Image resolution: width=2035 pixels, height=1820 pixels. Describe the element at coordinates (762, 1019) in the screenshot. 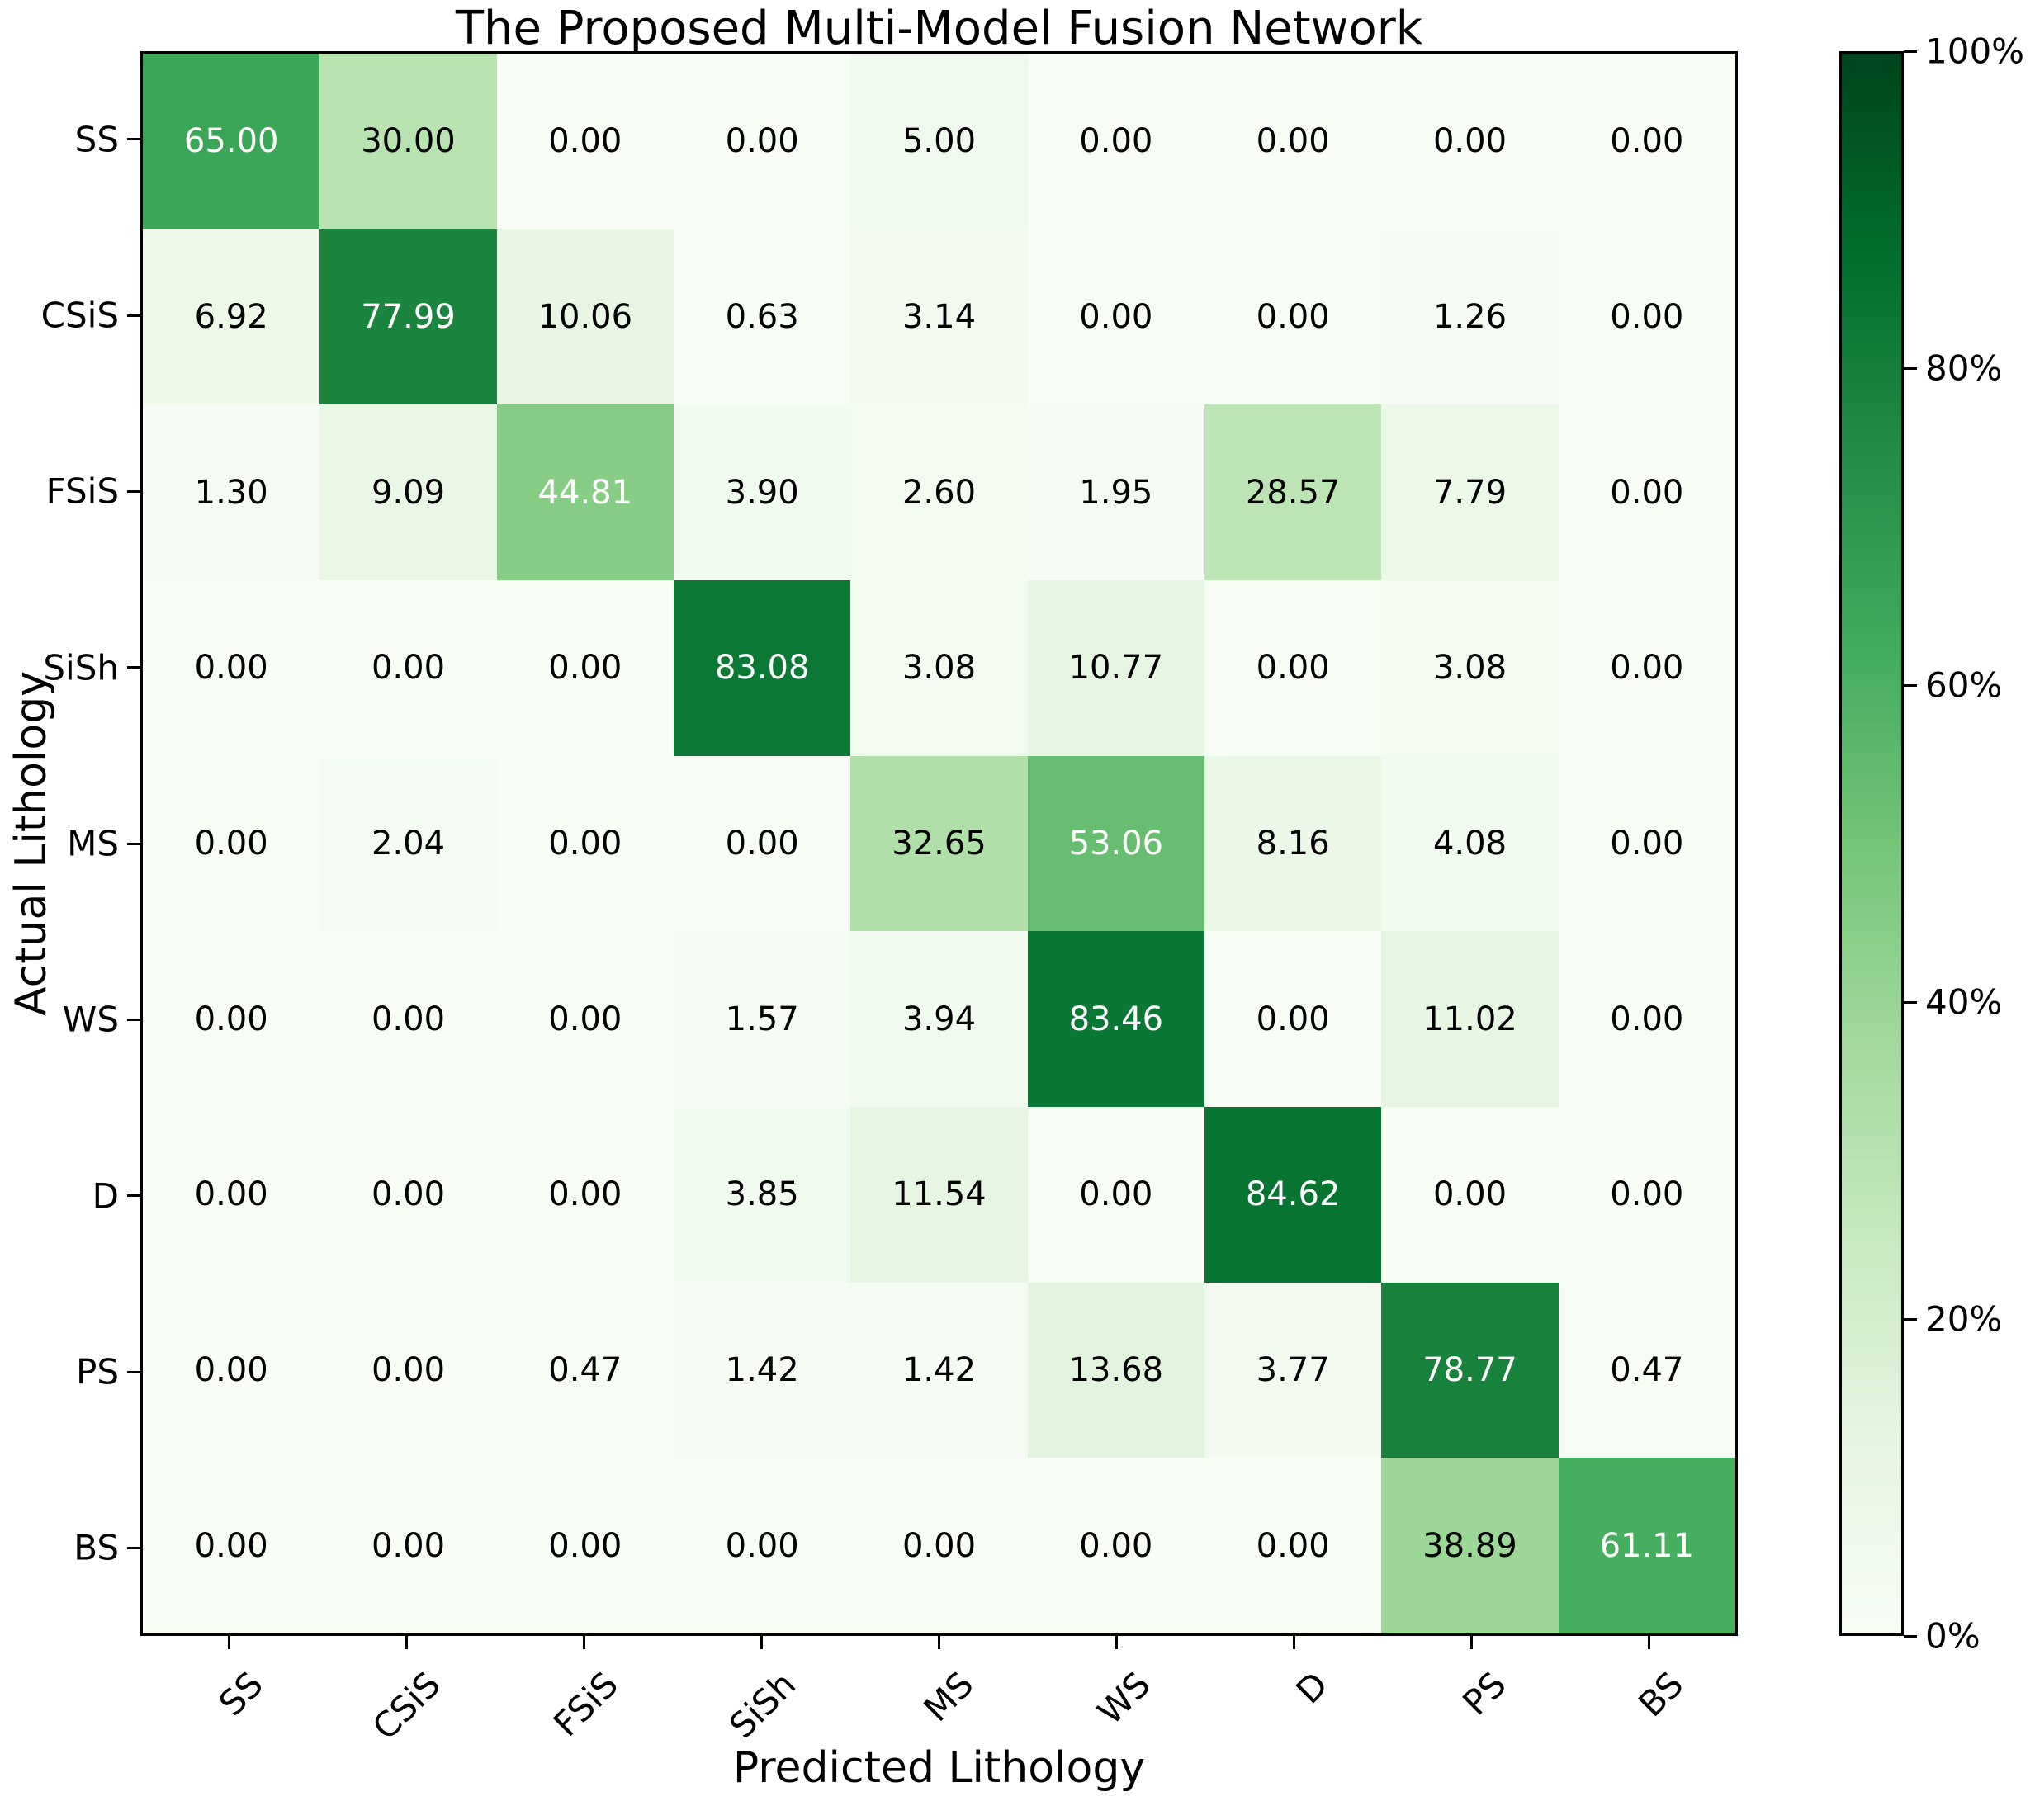

I see `heatmap-cell: 1.57` at that location.